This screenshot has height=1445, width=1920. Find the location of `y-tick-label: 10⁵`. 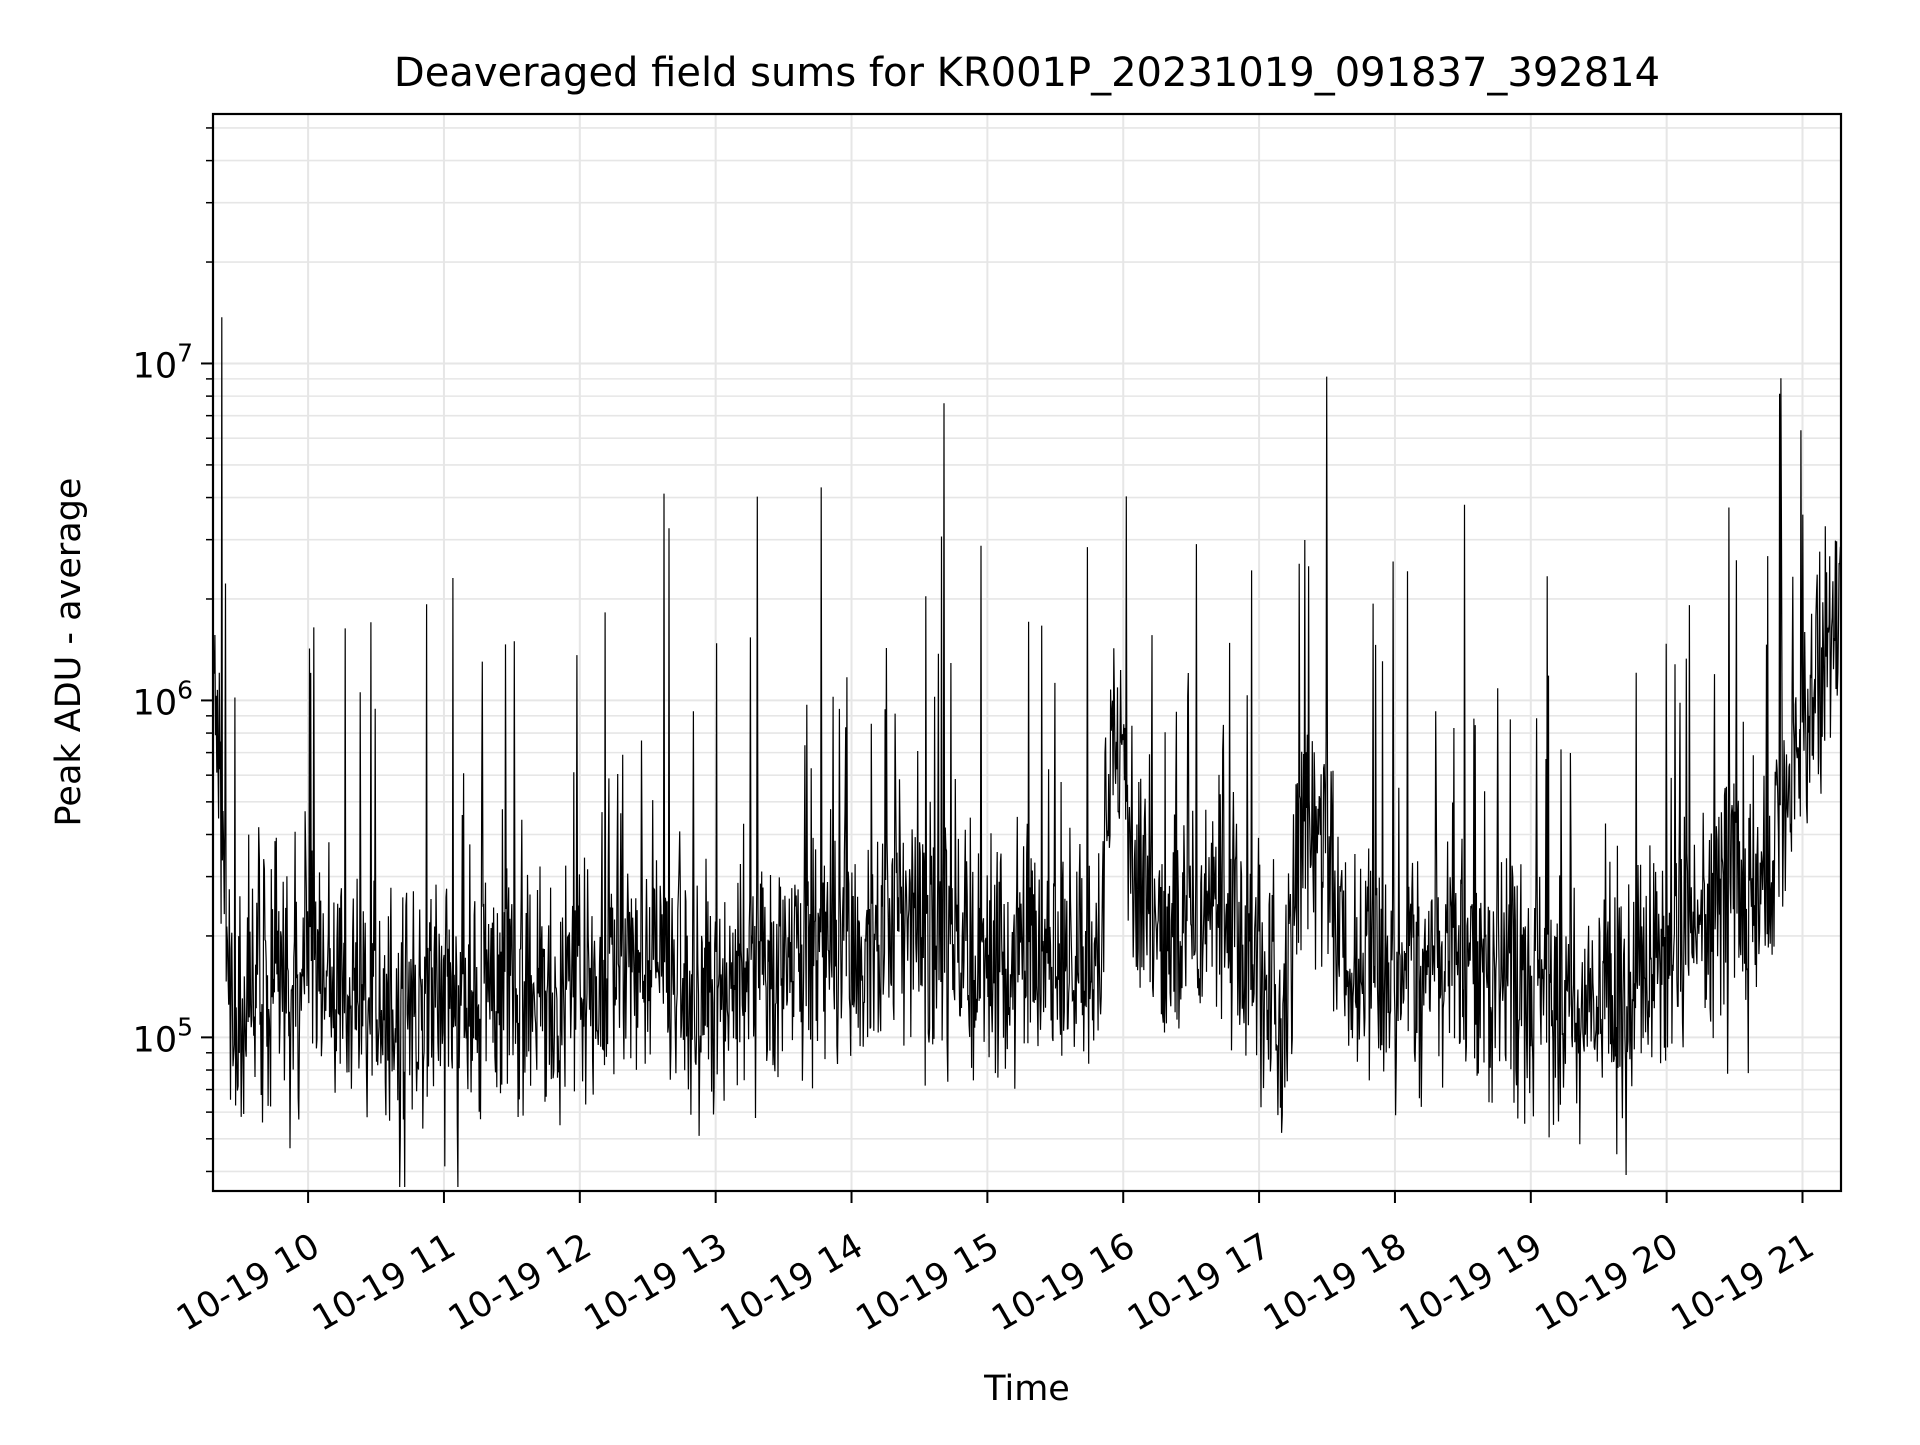

y-tick-label: 10⁵ is located at coordinates (163, 1036).